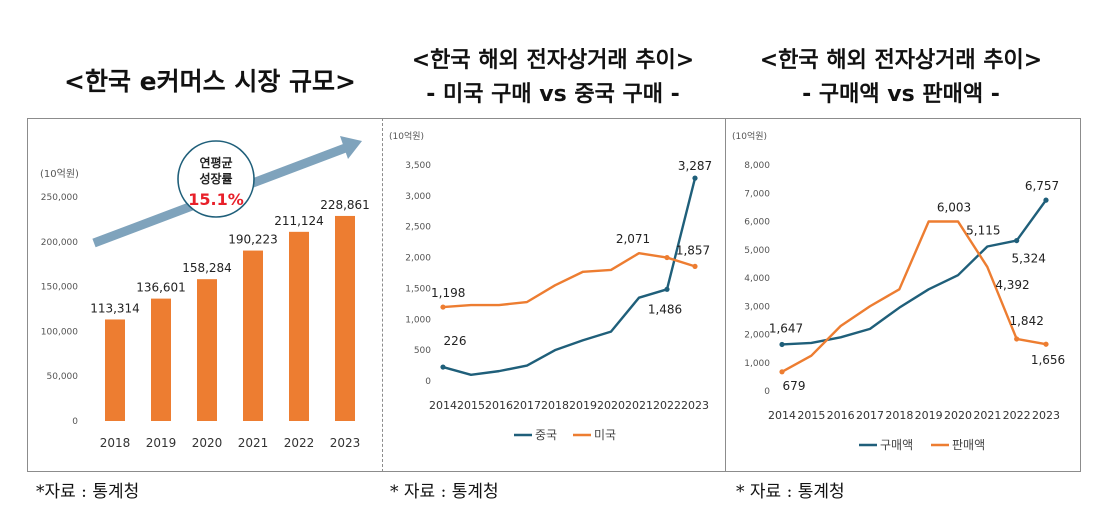  What do you see at coordinates (899, 415) in the screenshot?
I see `buy-sell-xtick-2018: 2018` at bounding box center [899, 415].